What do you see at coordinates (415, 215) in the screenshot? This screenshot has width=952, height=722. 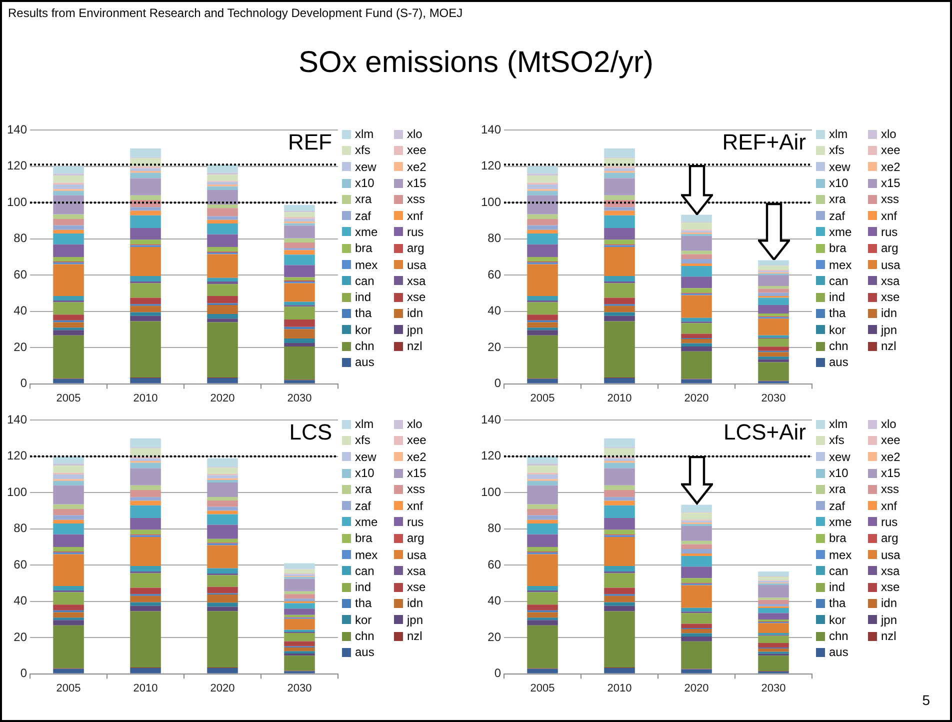 I see `legend-label: xnf` at bounding box center [415, 215].